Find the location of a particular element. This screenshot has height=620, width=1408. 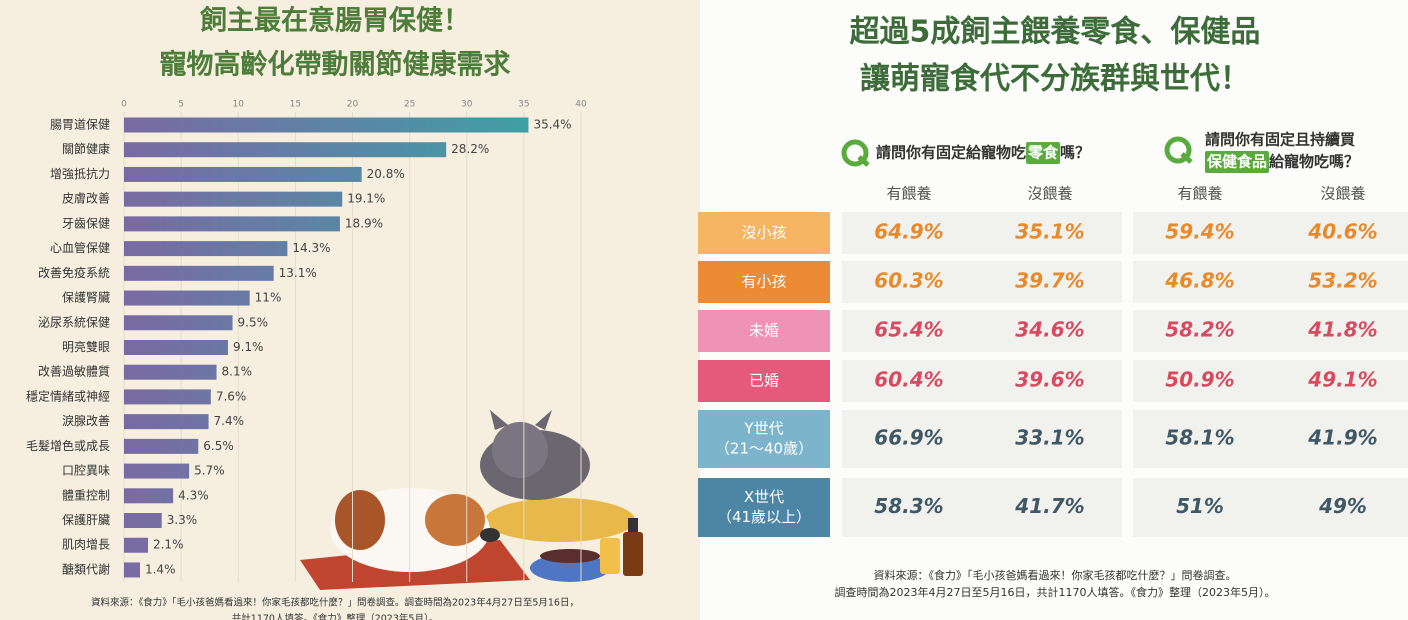

category-label: 牙齒保健 is located at coordinates (86, 223).